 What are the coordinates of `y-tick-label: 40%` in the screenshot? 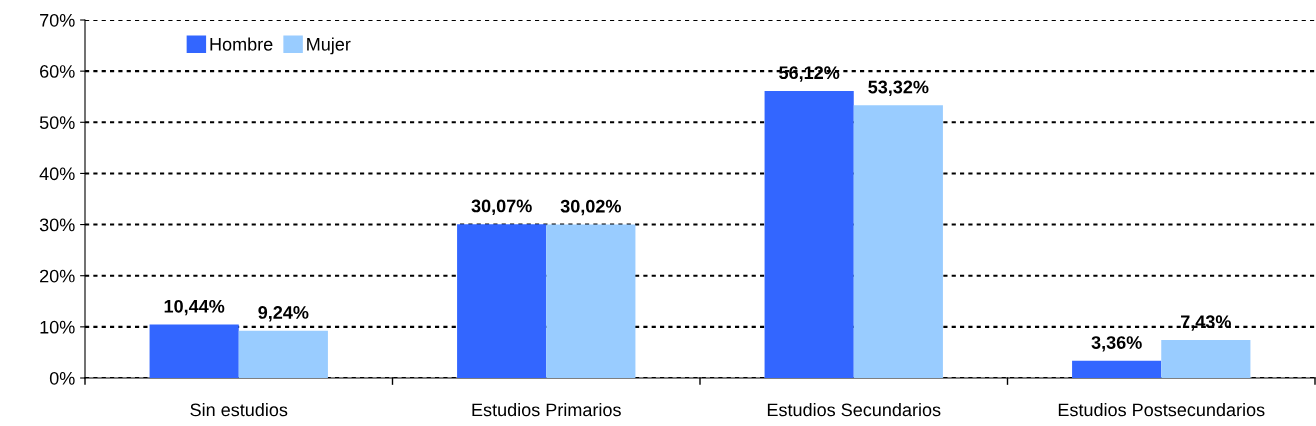 It's located at (57, 174).